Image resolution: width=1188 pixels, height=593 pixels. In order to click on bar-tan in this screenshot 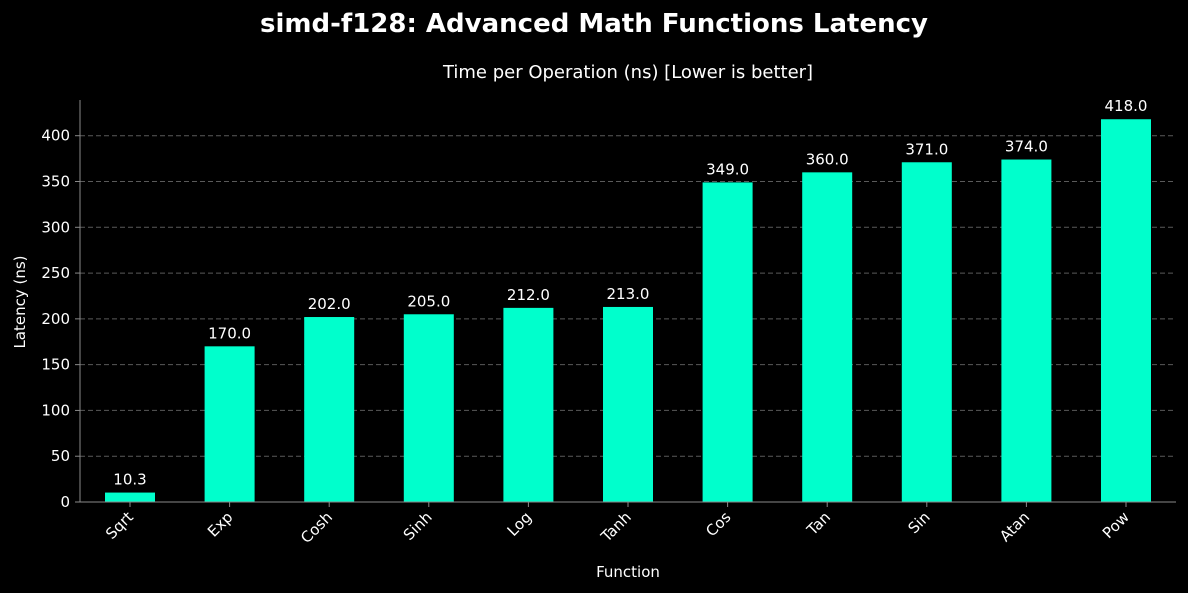, I will do `click(827, 337)`.